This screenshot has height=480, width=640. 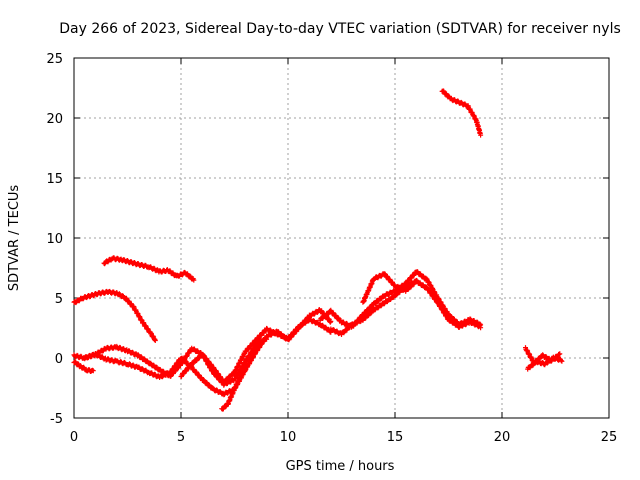 I want to click on y-tick-label: 20, so click(x=54, y=119).